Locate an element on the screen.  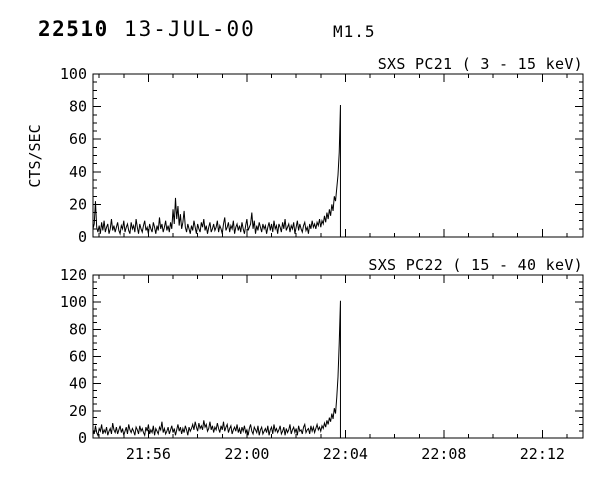
flare-class-label: M1.5 is located at coordinates (354, 31).